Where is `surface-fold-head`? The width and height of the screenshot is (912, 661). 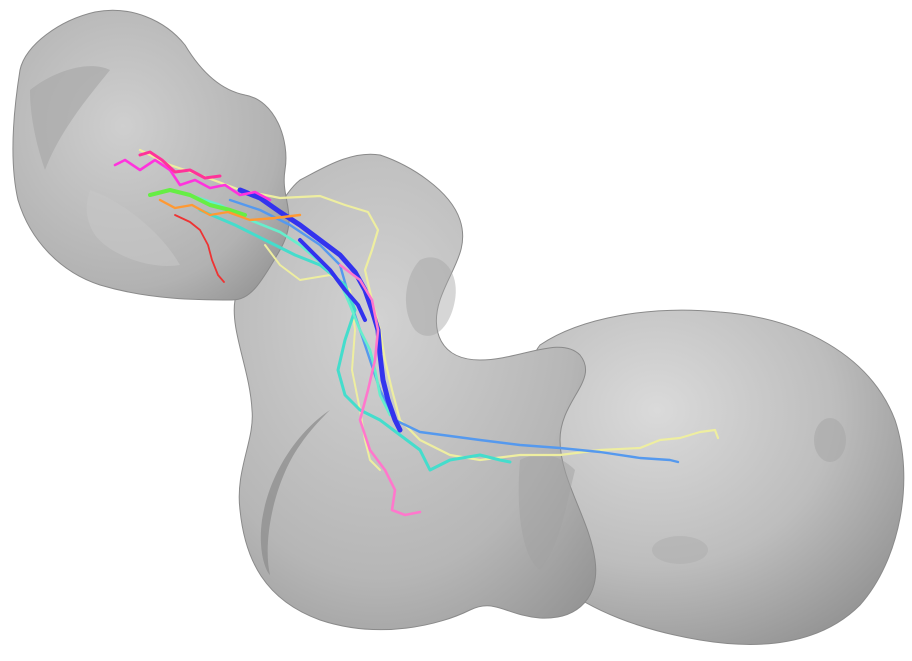 surface-fold-head is located at coordinates (70, 118).